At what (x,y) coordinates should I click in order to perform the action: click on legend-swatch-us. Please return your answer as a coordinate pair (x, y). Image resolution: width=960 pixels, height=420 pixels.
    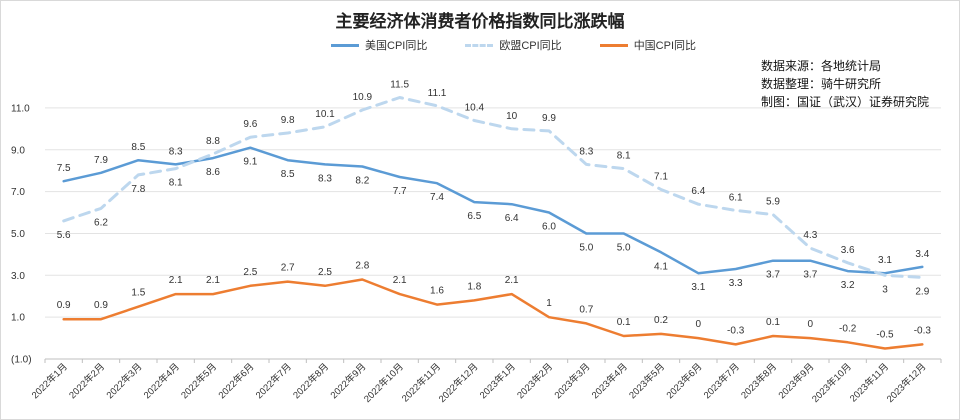
    Looking at the image, I should click on (345, 45).